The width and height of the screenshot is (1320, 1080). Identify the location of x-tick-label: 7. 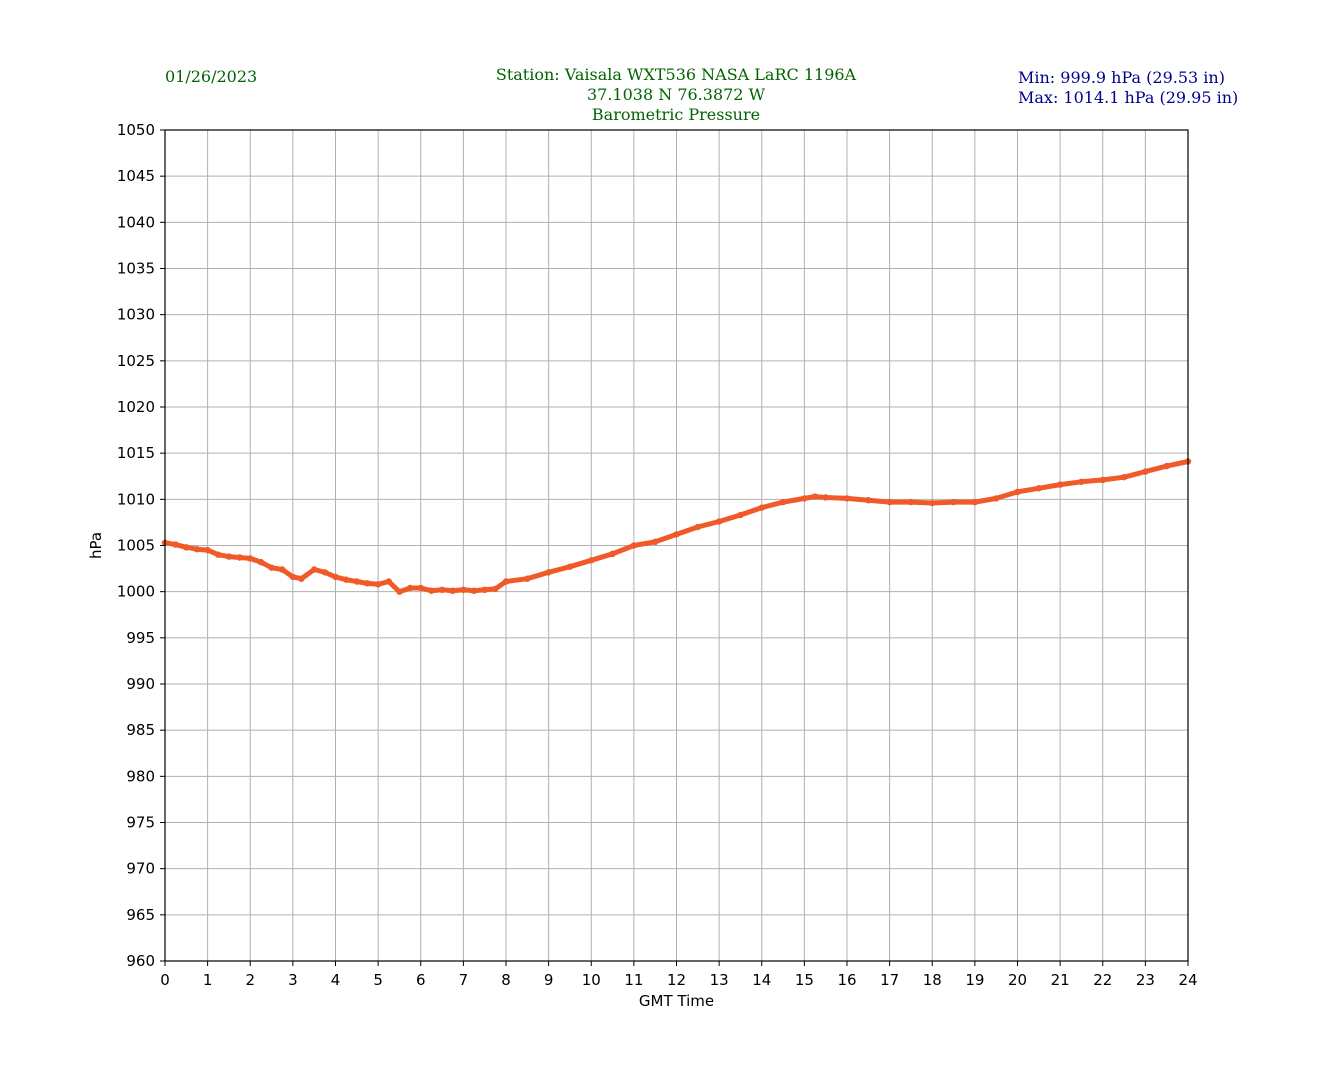
(464, 980).